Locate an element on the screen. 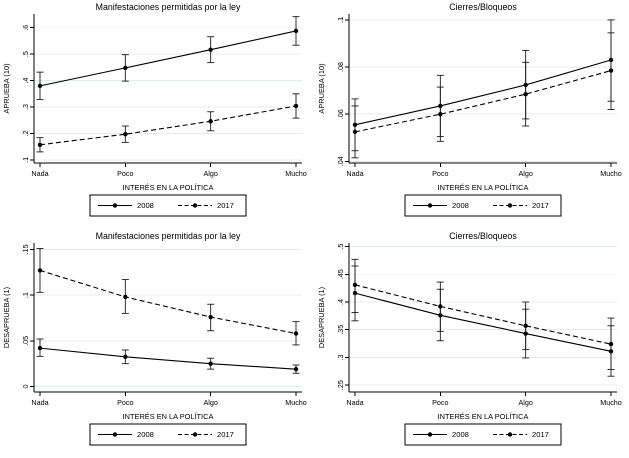 This screenshot has height=458, width=629. y-tick-label: .05 is located at coordinates (25, 341).